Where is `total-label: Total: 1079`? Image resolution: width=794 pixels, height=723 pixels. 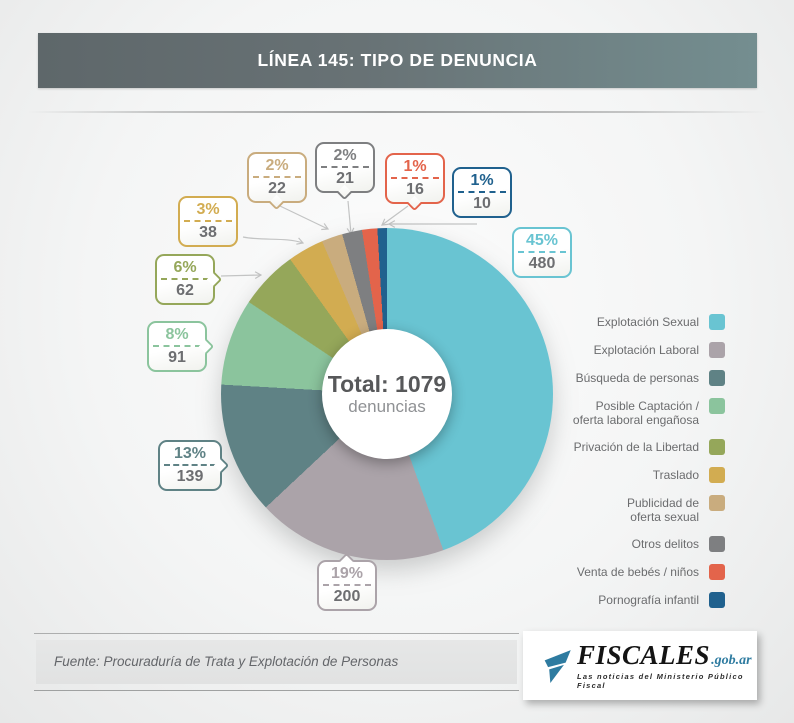
total-label: Total: 1079 is located at coordinates (387, 384).